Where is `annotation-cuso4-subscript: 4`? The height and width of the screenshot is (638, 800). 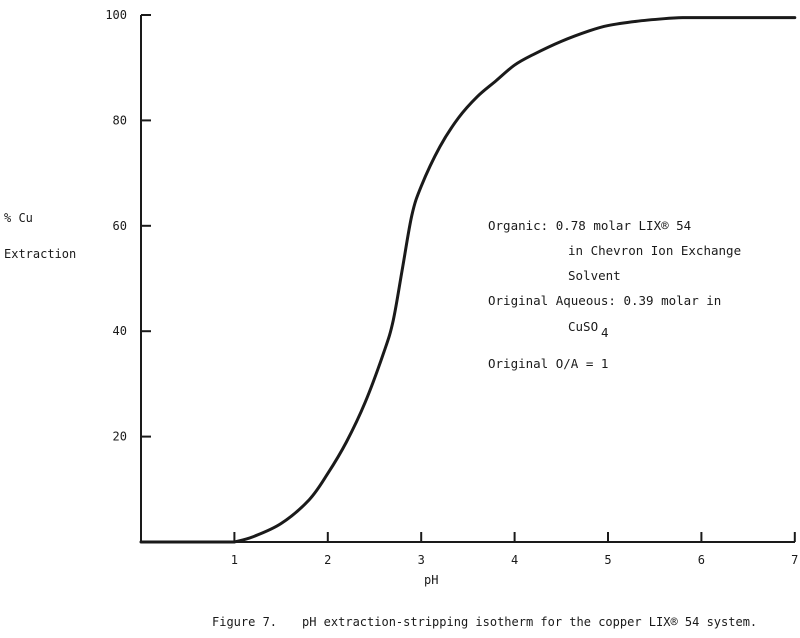 annotation-cuso4-subscript: 4 is located at coordinates (605, 332).